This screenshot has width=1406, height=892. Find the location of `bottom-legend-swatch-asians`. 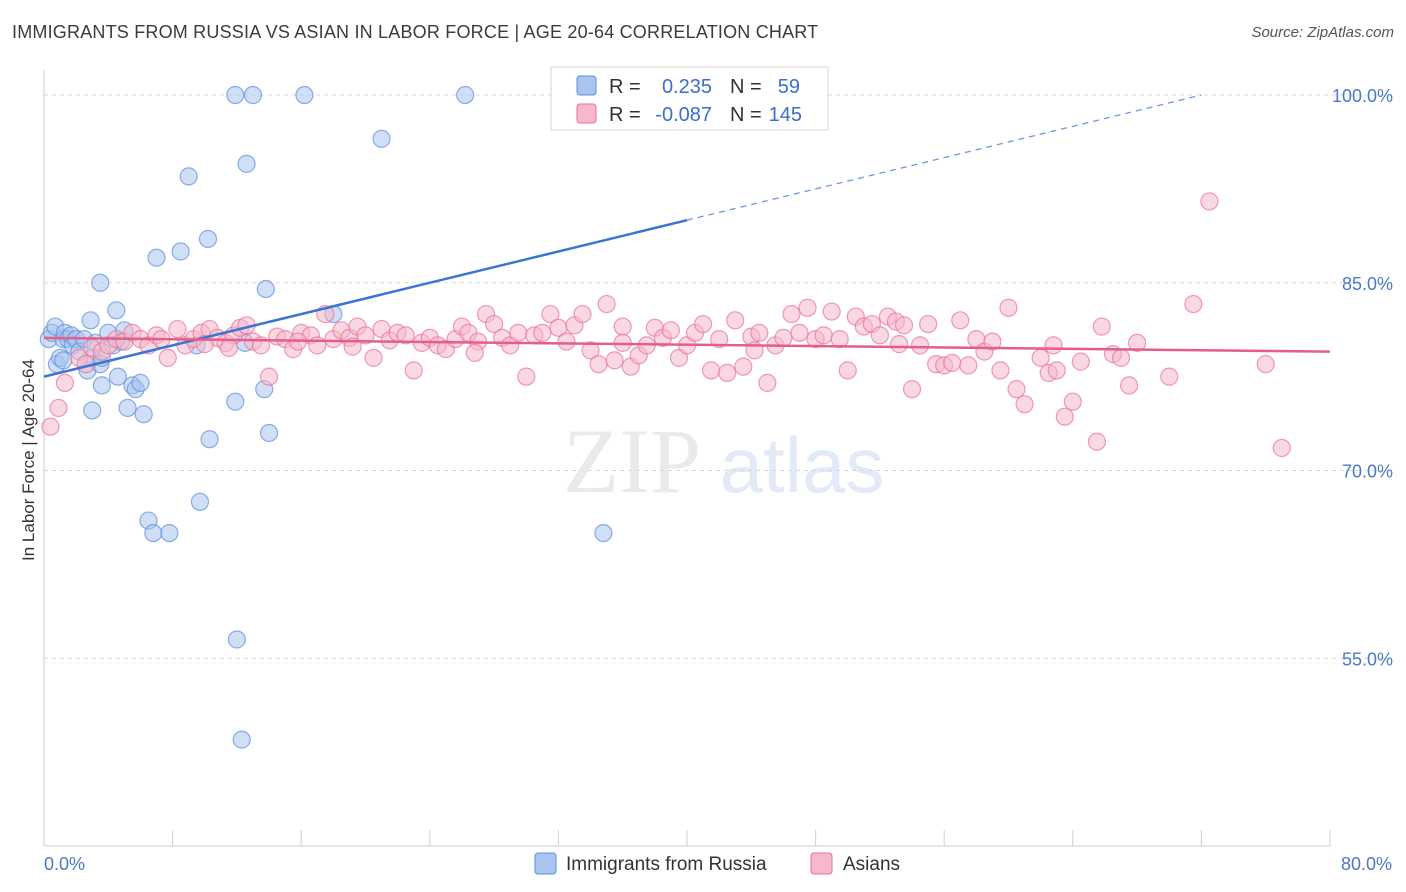

bottom-legend-swatch-asians is located at coordinates (821, 863).